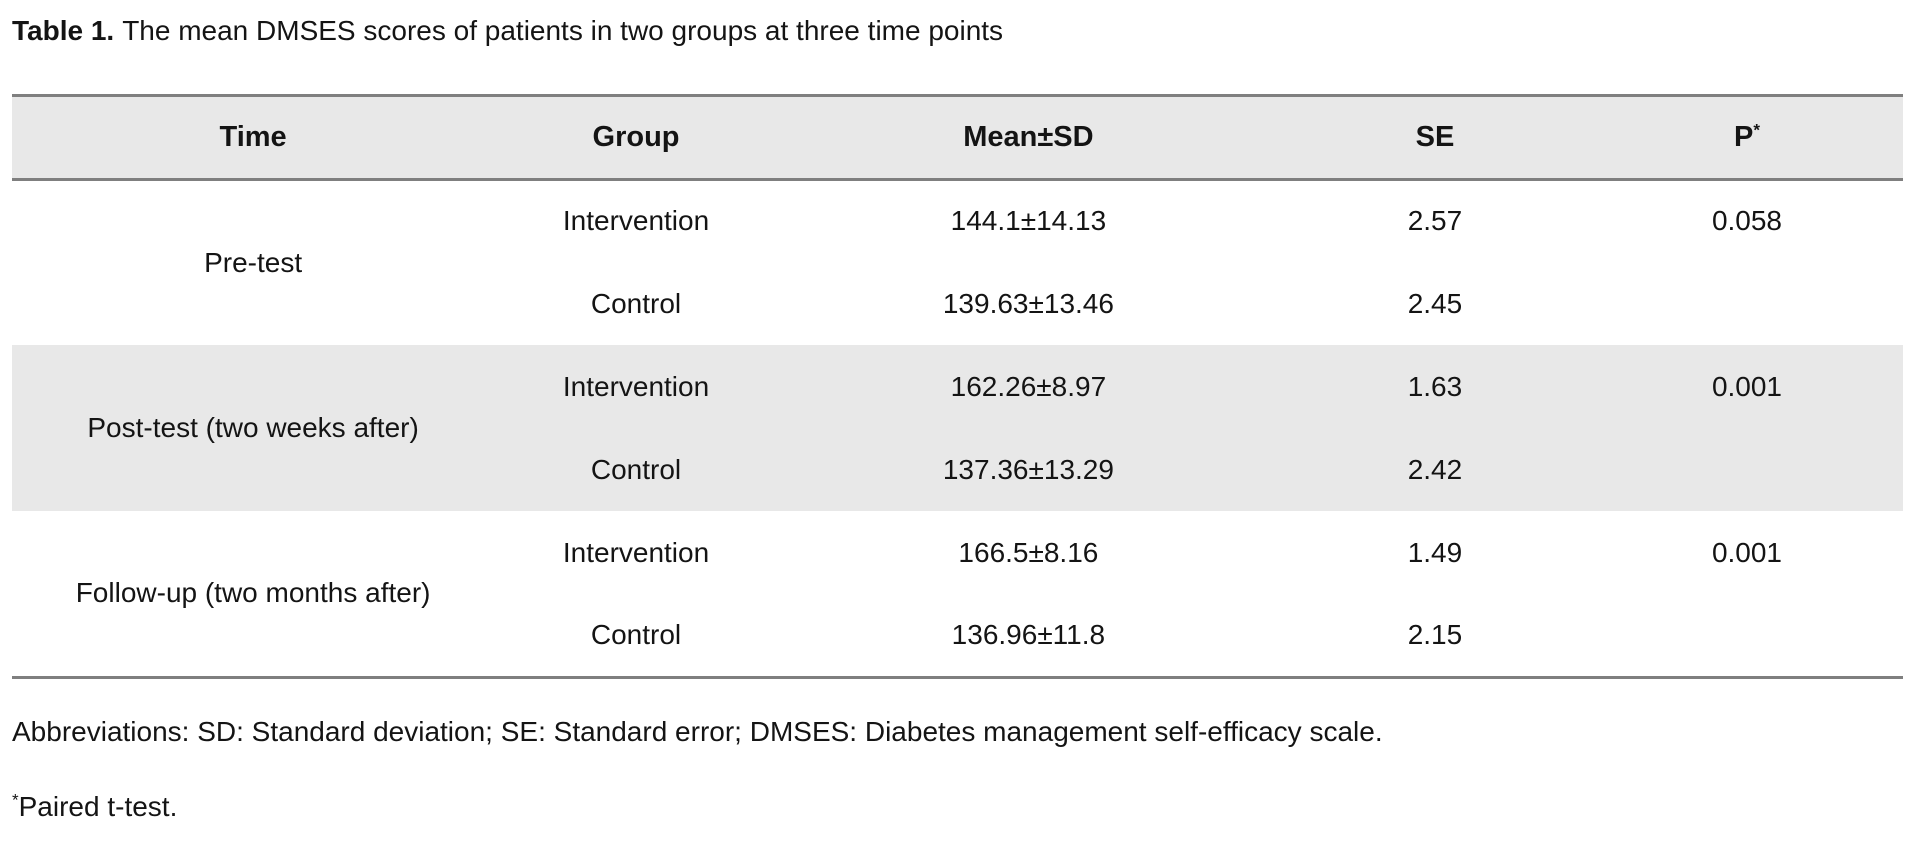  Describe the element at coordinates (253, 428) in the screenshot. I see `time-cell: Post-test (two weeks after)` at that location.